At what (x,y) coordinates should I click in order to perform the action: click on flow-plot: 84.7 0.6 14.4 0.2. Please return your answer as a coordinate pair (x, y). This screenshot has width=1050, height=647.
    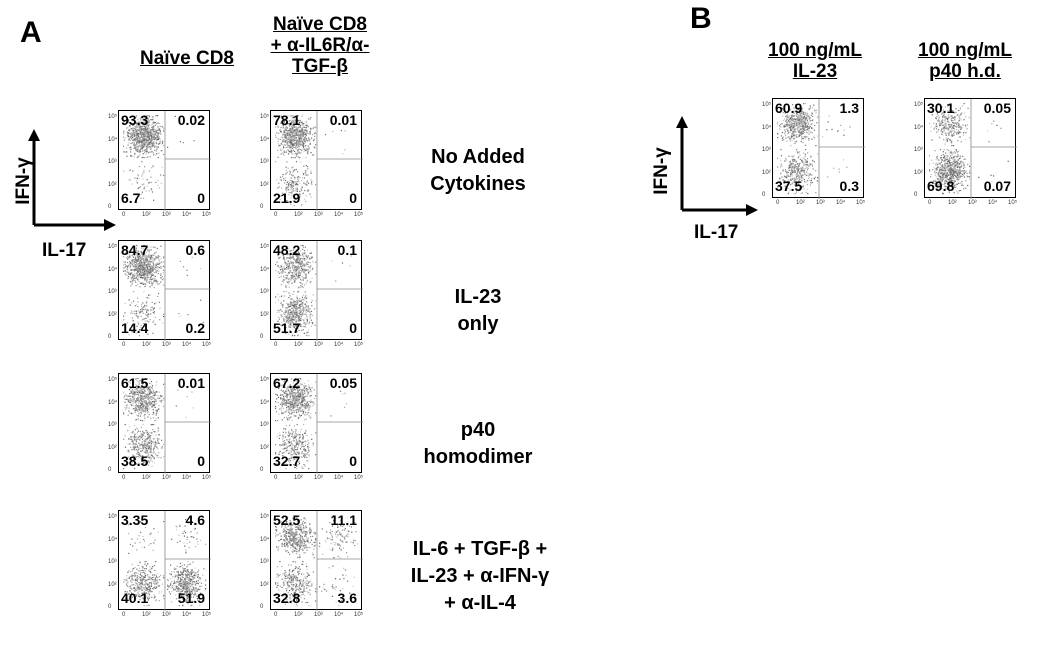
    Looking at the image, I should click on (164, 290).